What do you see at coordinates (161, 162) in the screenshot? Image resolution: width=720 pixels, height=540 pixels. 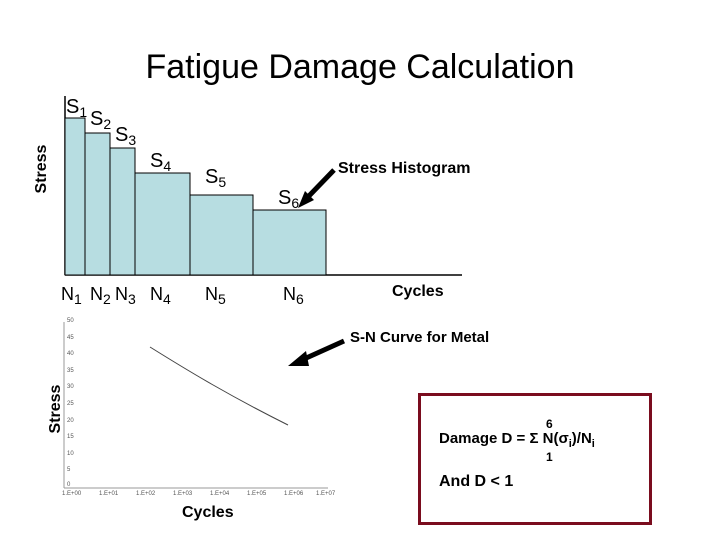 I see `stress-label-s4: S4` at bounding box center [161, 162].